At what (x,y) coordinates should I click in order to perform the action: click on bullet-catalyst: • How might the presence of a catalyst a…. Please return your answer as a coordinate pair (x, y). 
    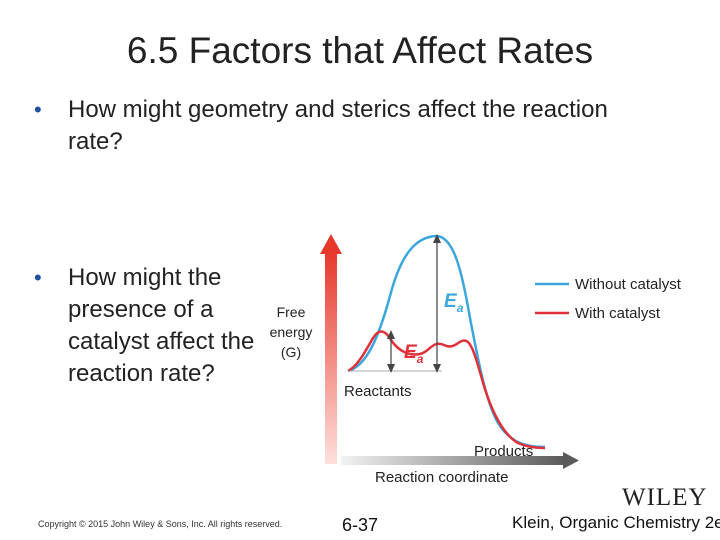
    Looking at the image, I should click on (146, 326).